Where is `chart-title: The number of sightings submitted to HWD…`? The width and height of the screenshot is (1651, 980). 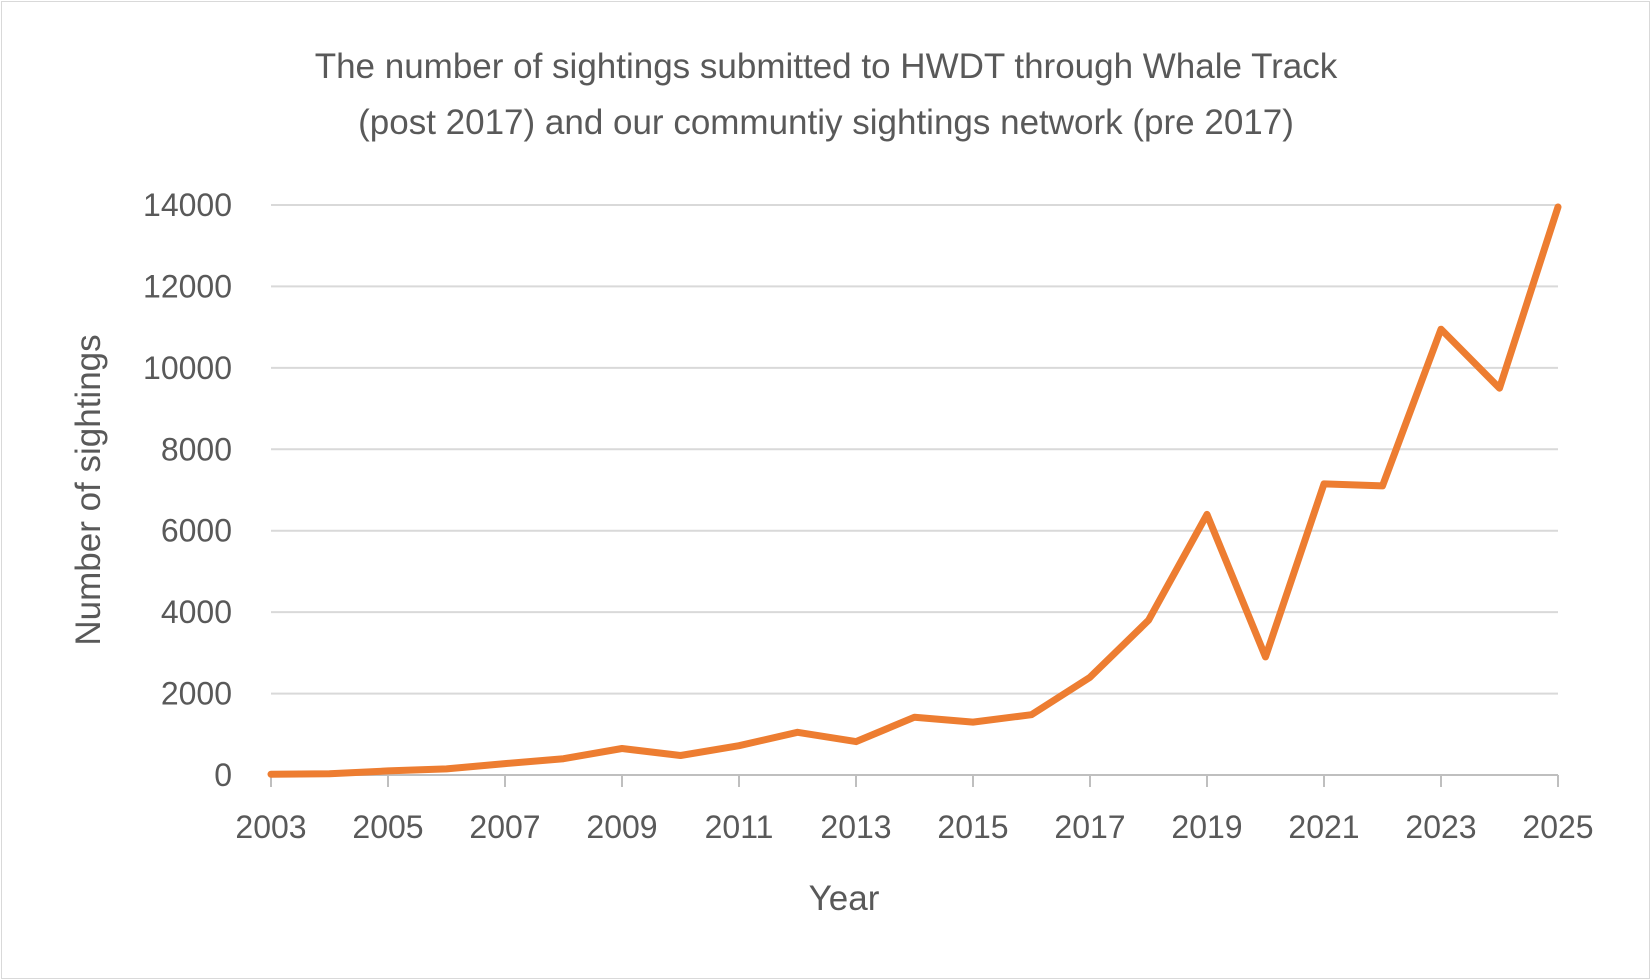 chart-title: The number of sightings submitted to HWD… is located at coordinates (826, 94).